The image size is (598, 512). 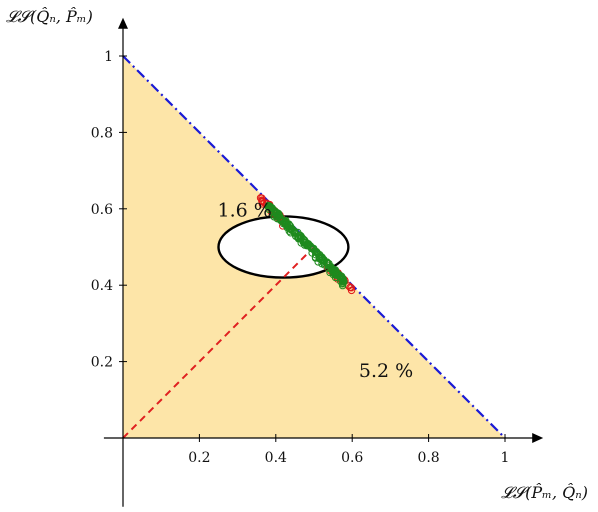 What do you see at coordinates (505, 458) in the screenshot?
I see `x-tick-label: 1` at bounding box center [505, 458].